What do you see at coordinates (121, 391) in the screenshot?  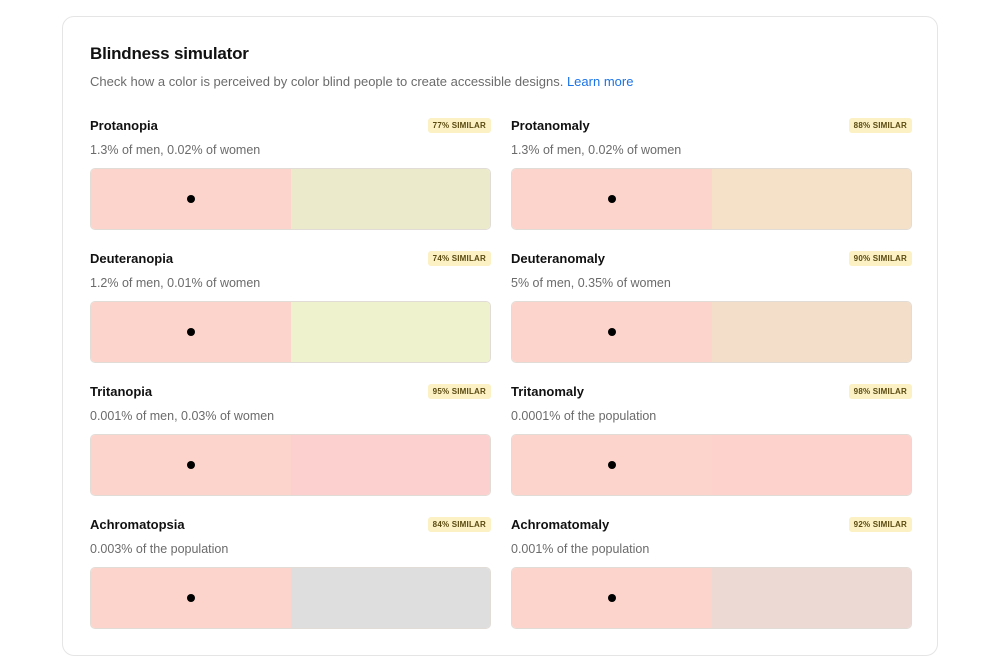 I see `simulation-name: Tritanopia` at bounding box center [121, 391].